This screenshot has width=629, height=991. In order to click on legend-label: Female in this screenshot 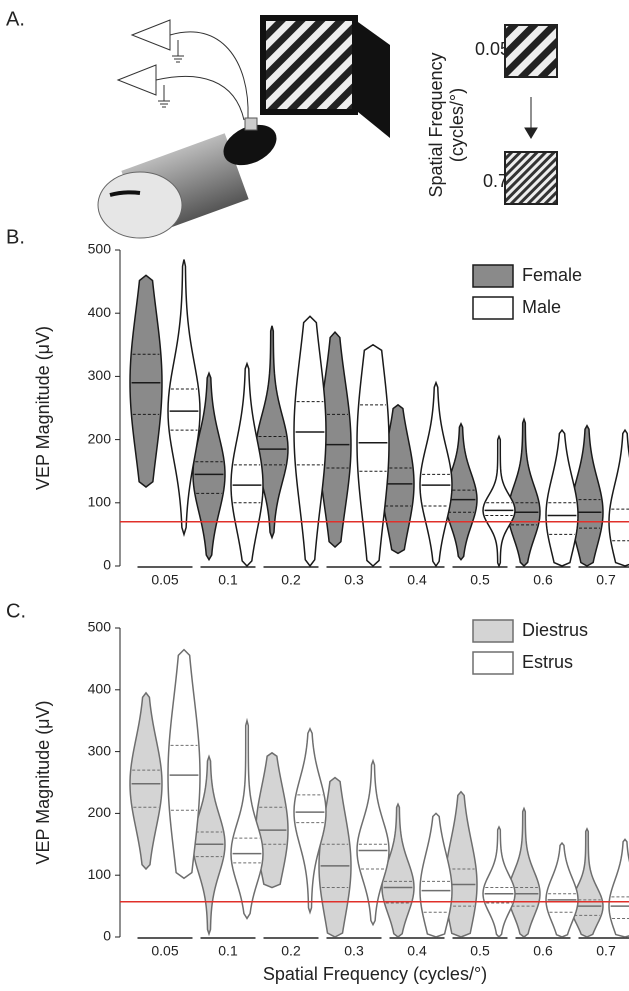, I will do `click(552, 275)`.